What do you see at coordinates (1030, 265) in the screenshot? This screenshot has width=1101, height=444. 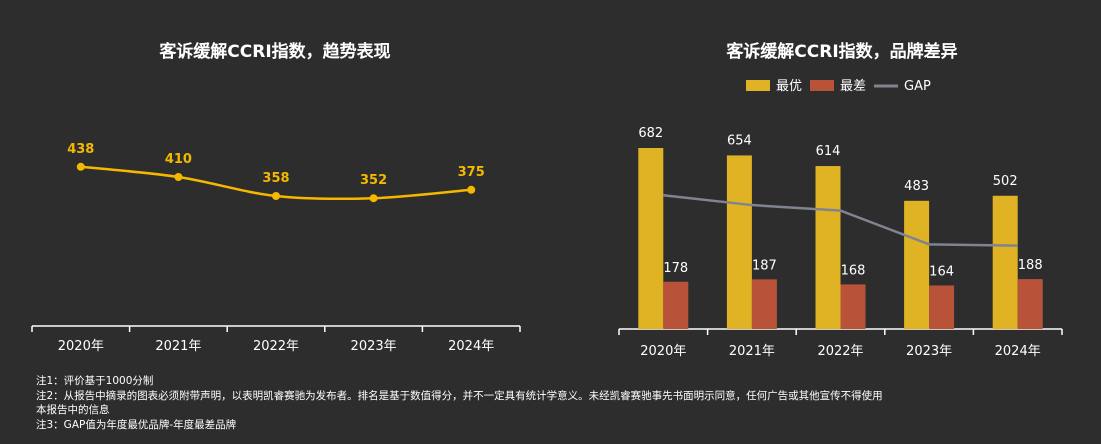 I see `bar-worst-label: 188` at bounding box center [1030, 265].